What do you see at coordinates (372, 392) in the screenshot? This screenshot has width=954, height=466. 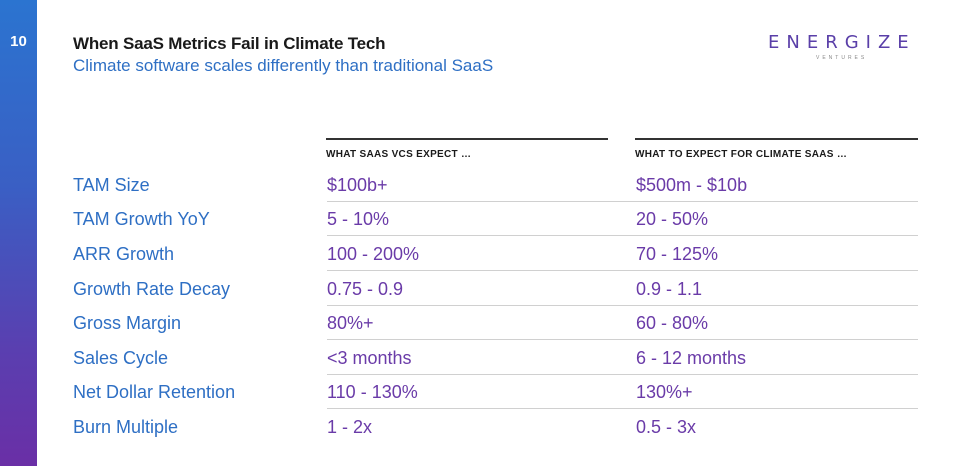 I see `saas-value: 110 - 130%` at bounding box center [372, 392].